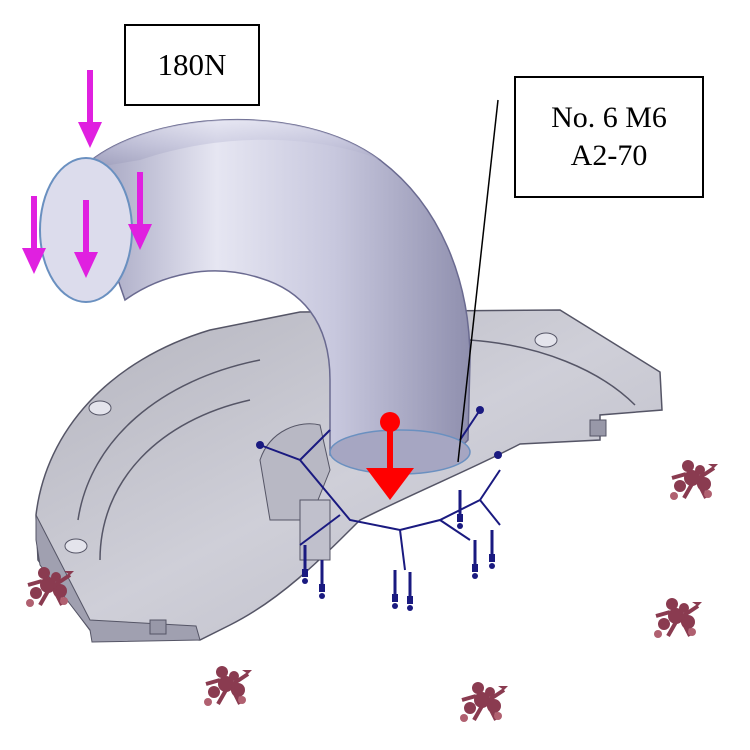 This screenshot has height=750, width=750. I want to click on bolt-grade: A2-70, so click(609, 155).